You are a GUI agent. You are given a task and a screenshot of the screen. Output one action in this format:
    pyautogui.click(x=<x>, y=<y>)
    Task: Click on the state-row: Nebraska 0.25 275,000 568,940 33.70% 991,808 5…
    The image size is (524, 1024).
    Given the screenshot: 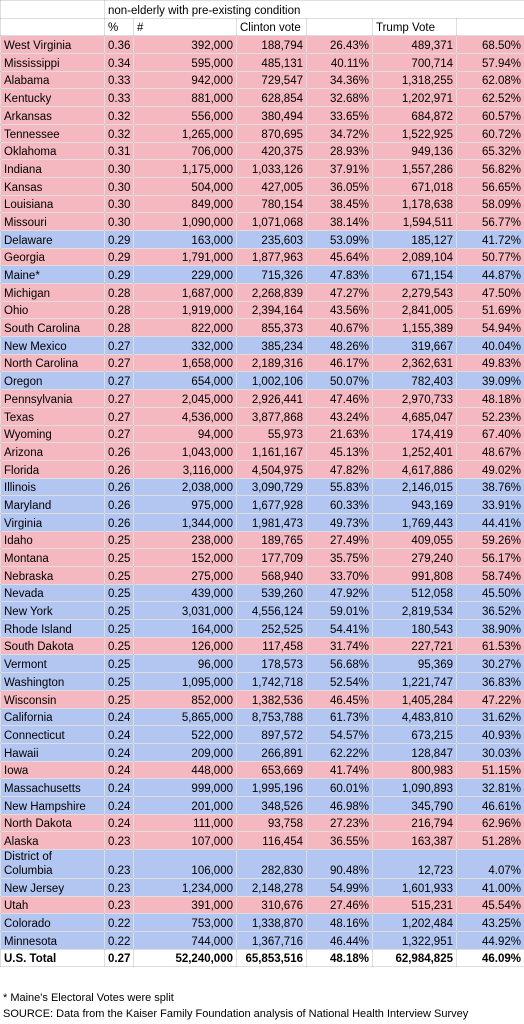 What is the action you would take?
    pyautogui.click(x=262, y=575)
    